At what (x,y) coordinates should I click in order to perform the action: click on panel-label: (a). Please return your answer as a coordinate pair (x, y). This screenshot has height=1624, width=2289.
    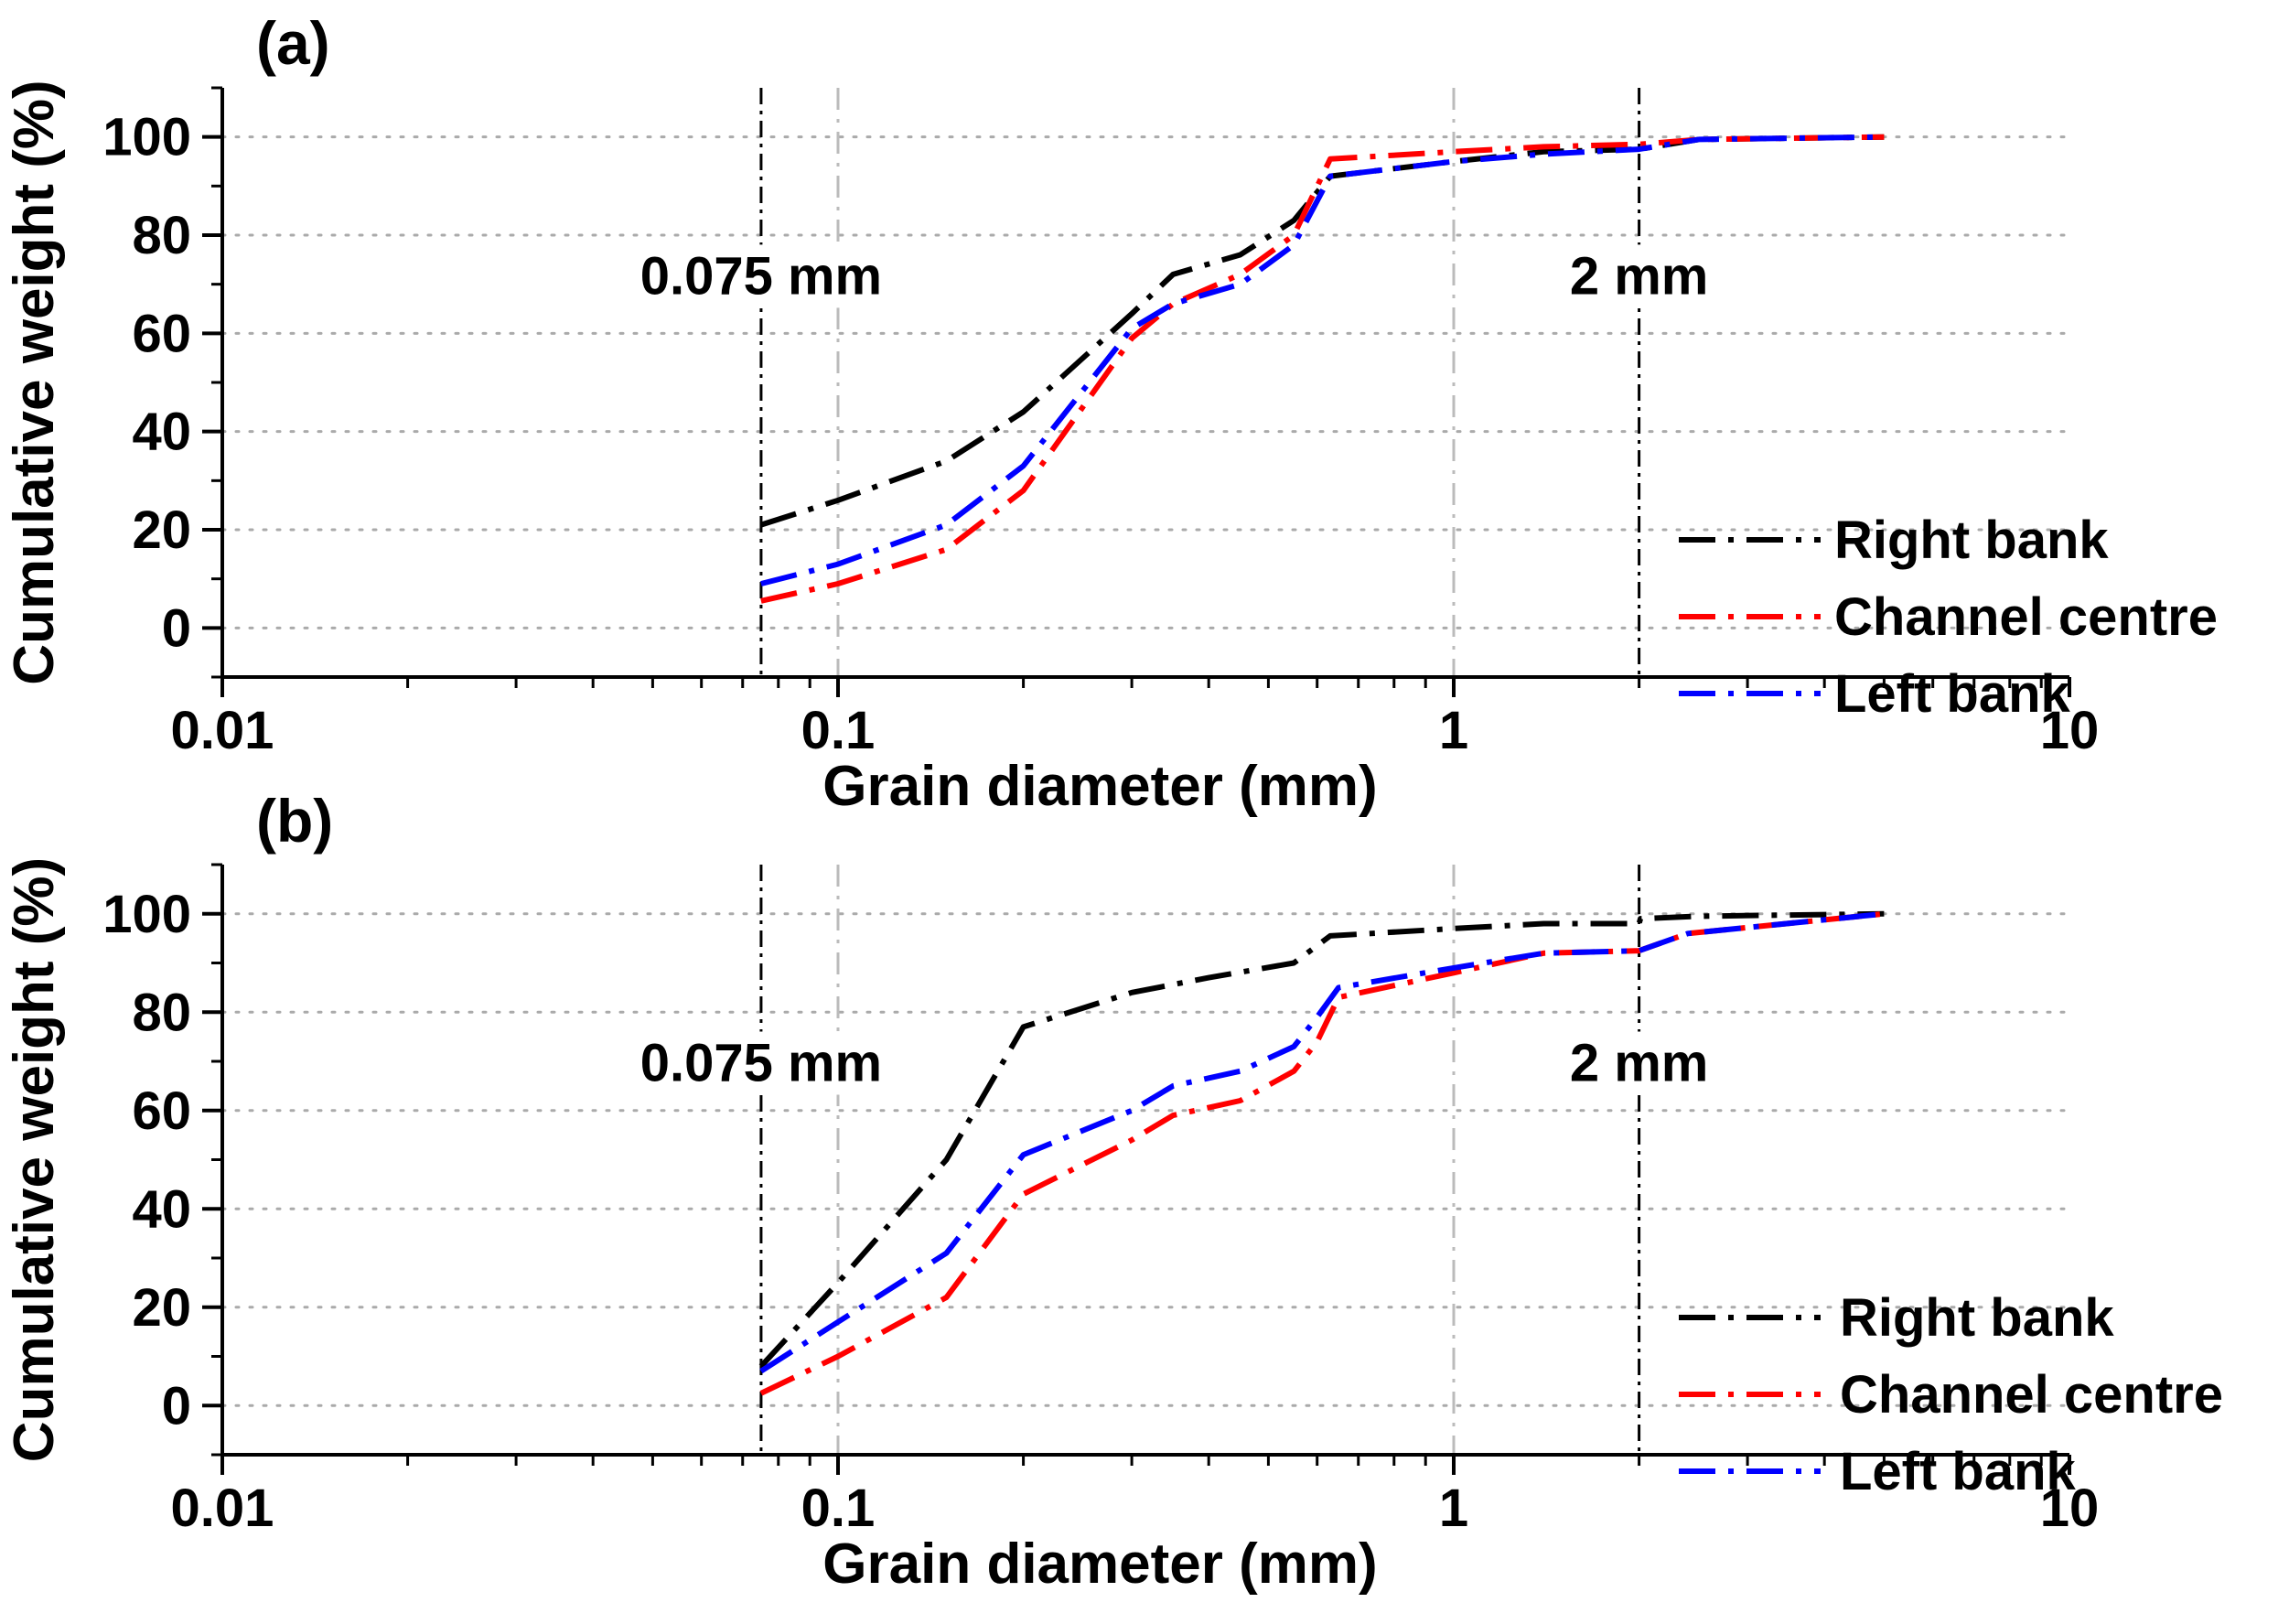
    Looking at the image, I should click on (293, 43).